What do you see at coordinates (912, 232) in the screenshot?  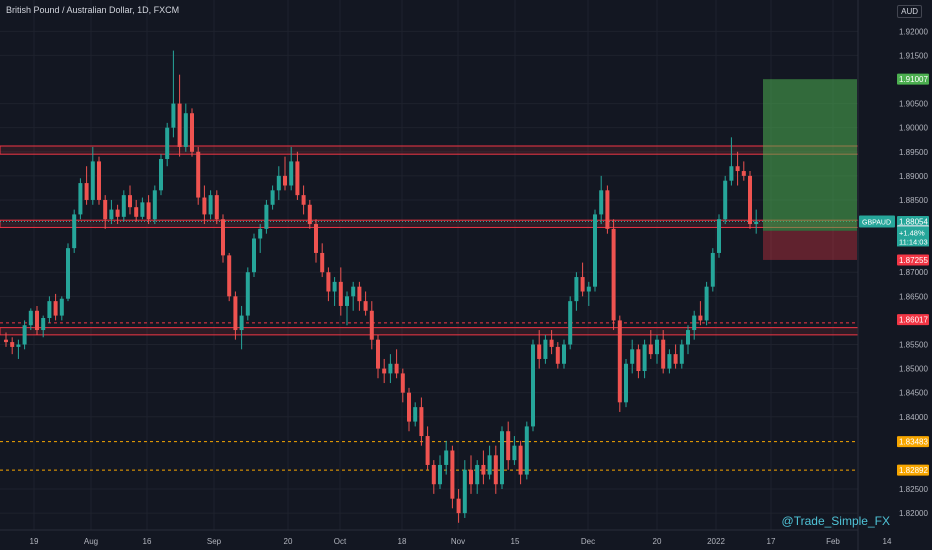 I see `change-text: +1.48%` at bounding box center [912, 232].